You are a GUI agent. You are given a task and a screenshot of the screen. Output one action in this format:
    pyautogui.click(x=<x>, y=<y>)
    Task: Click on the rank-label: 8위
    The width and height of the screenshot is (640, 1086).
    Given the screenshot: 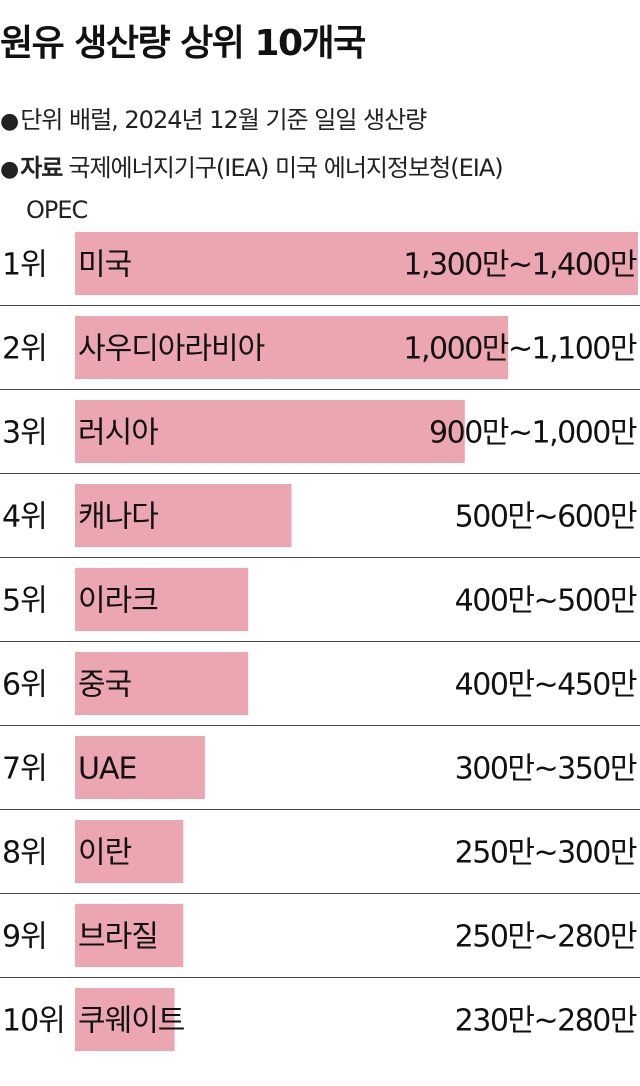 What is the action you would take?
    pyautogui.click(x=24, y=853)
    